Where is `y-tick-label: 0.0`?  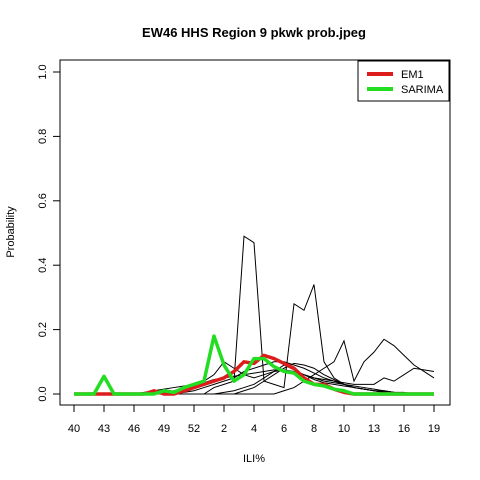
y-tick-label: 0.0 is located at coordinates (43, 393).